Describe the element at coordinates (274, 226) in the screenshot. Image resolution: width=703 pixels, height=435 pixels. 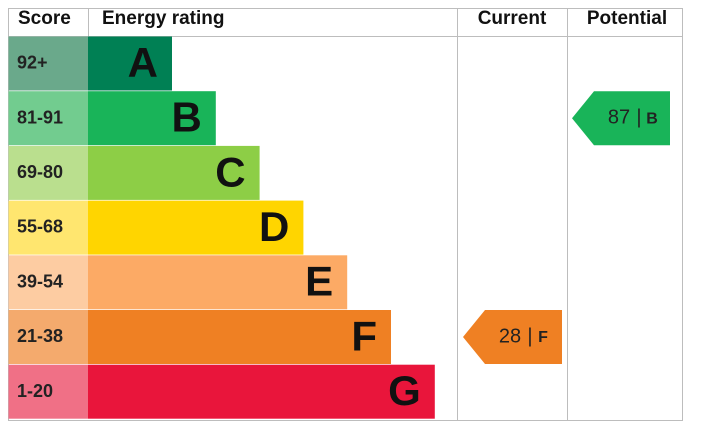
I see `rating-letter: D` at that location.